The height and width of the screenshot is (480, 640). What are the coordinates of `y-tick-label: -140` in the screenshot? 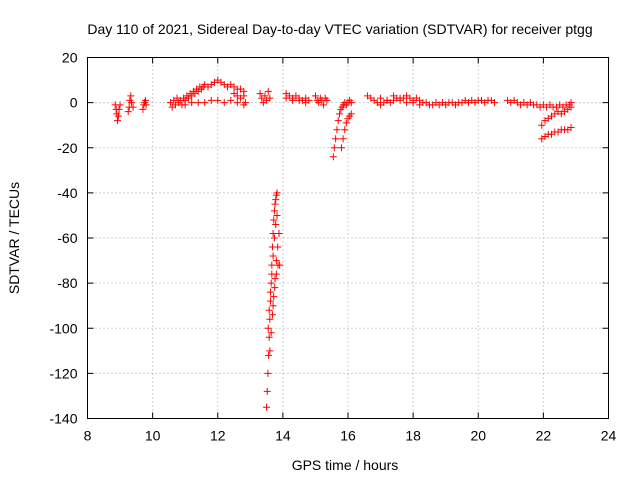 It's located at (63, 419).